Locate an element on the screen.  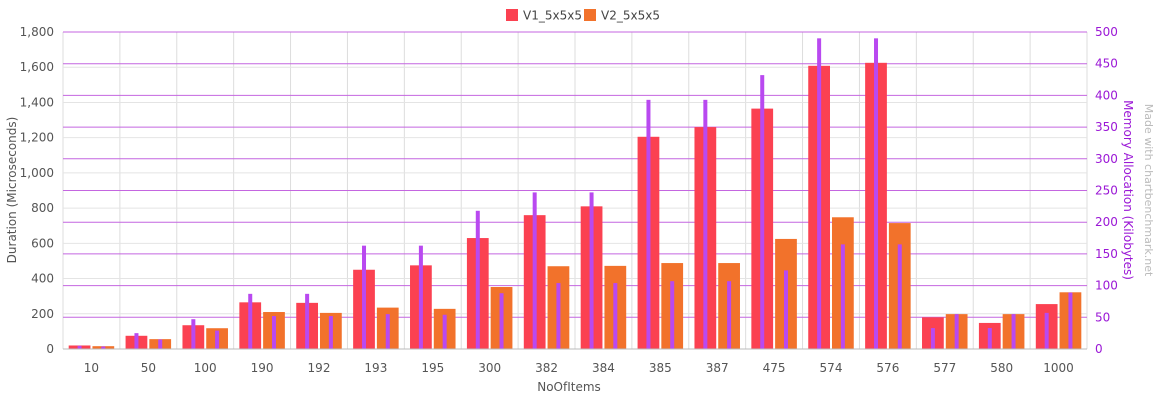
y2-tick-label: 300 is located at coordinates (1106, 159).